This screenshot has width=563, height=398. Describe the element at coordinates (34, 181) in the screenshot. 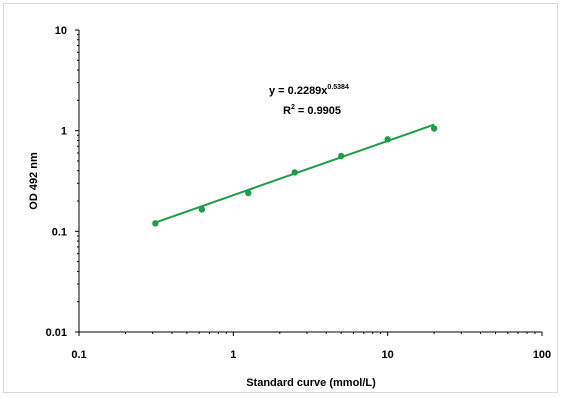

I see `y-axis-title: OD 492 nm` at that location.